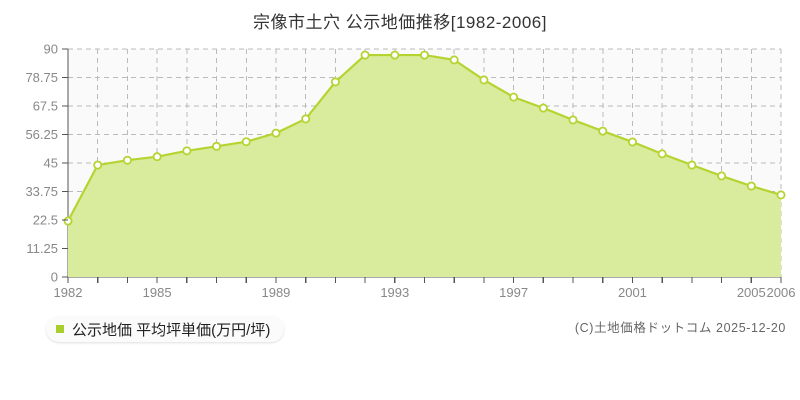  What do you see at coordinates (498, 22) in the screenshot?
I see `chart-title-range: [1982-2006]` at bounding box center [498, 22].